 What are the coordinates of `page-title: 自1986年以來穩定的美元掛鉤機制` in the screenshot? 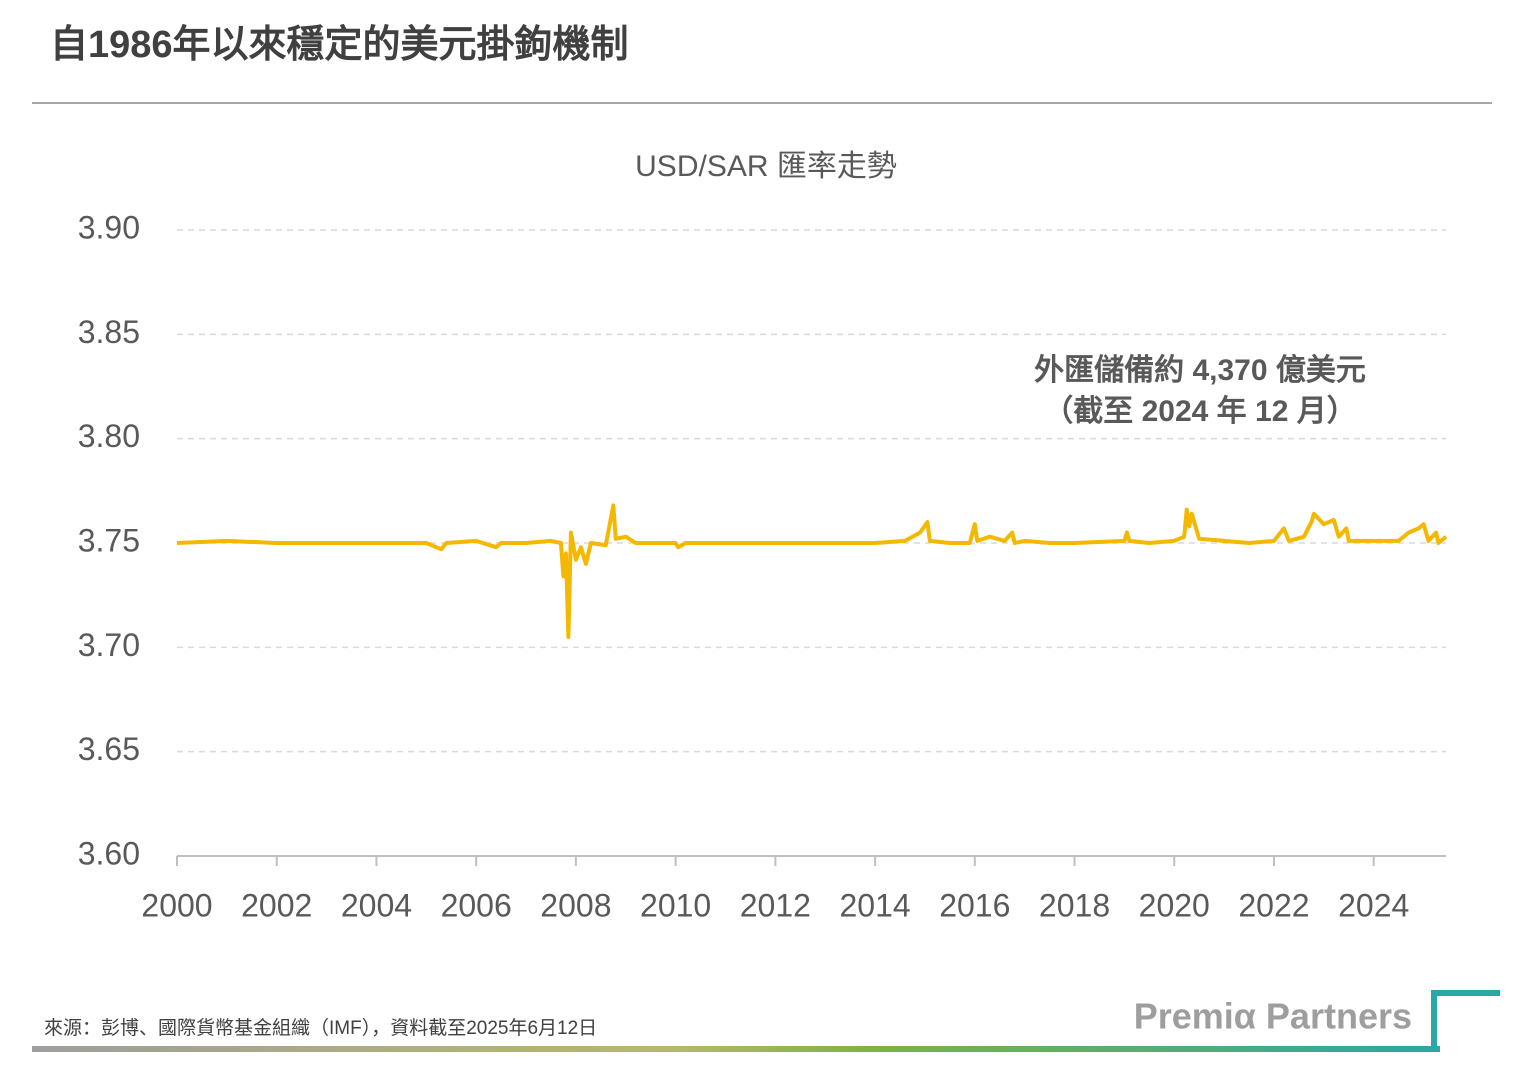 It's located at (339, 45).